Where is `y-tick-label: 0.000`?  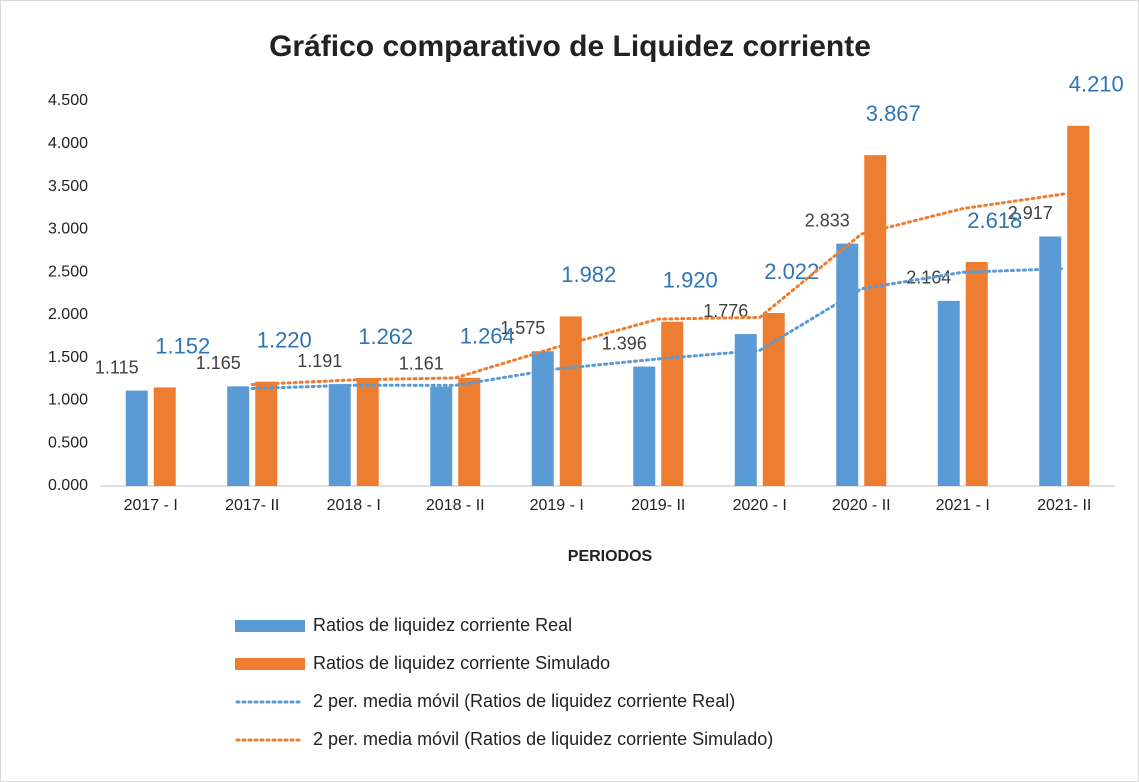
y-tick-label: 0.000 is located at coordinates (68, 485).